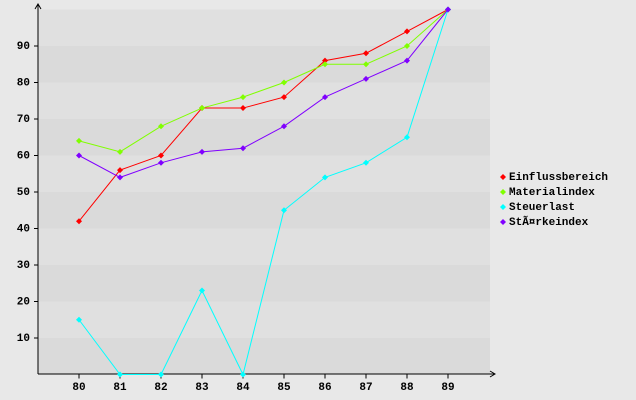 The height and width of the screenshot is (400, 636). I want to click on x-tick-label: 87, so click(365, 388).